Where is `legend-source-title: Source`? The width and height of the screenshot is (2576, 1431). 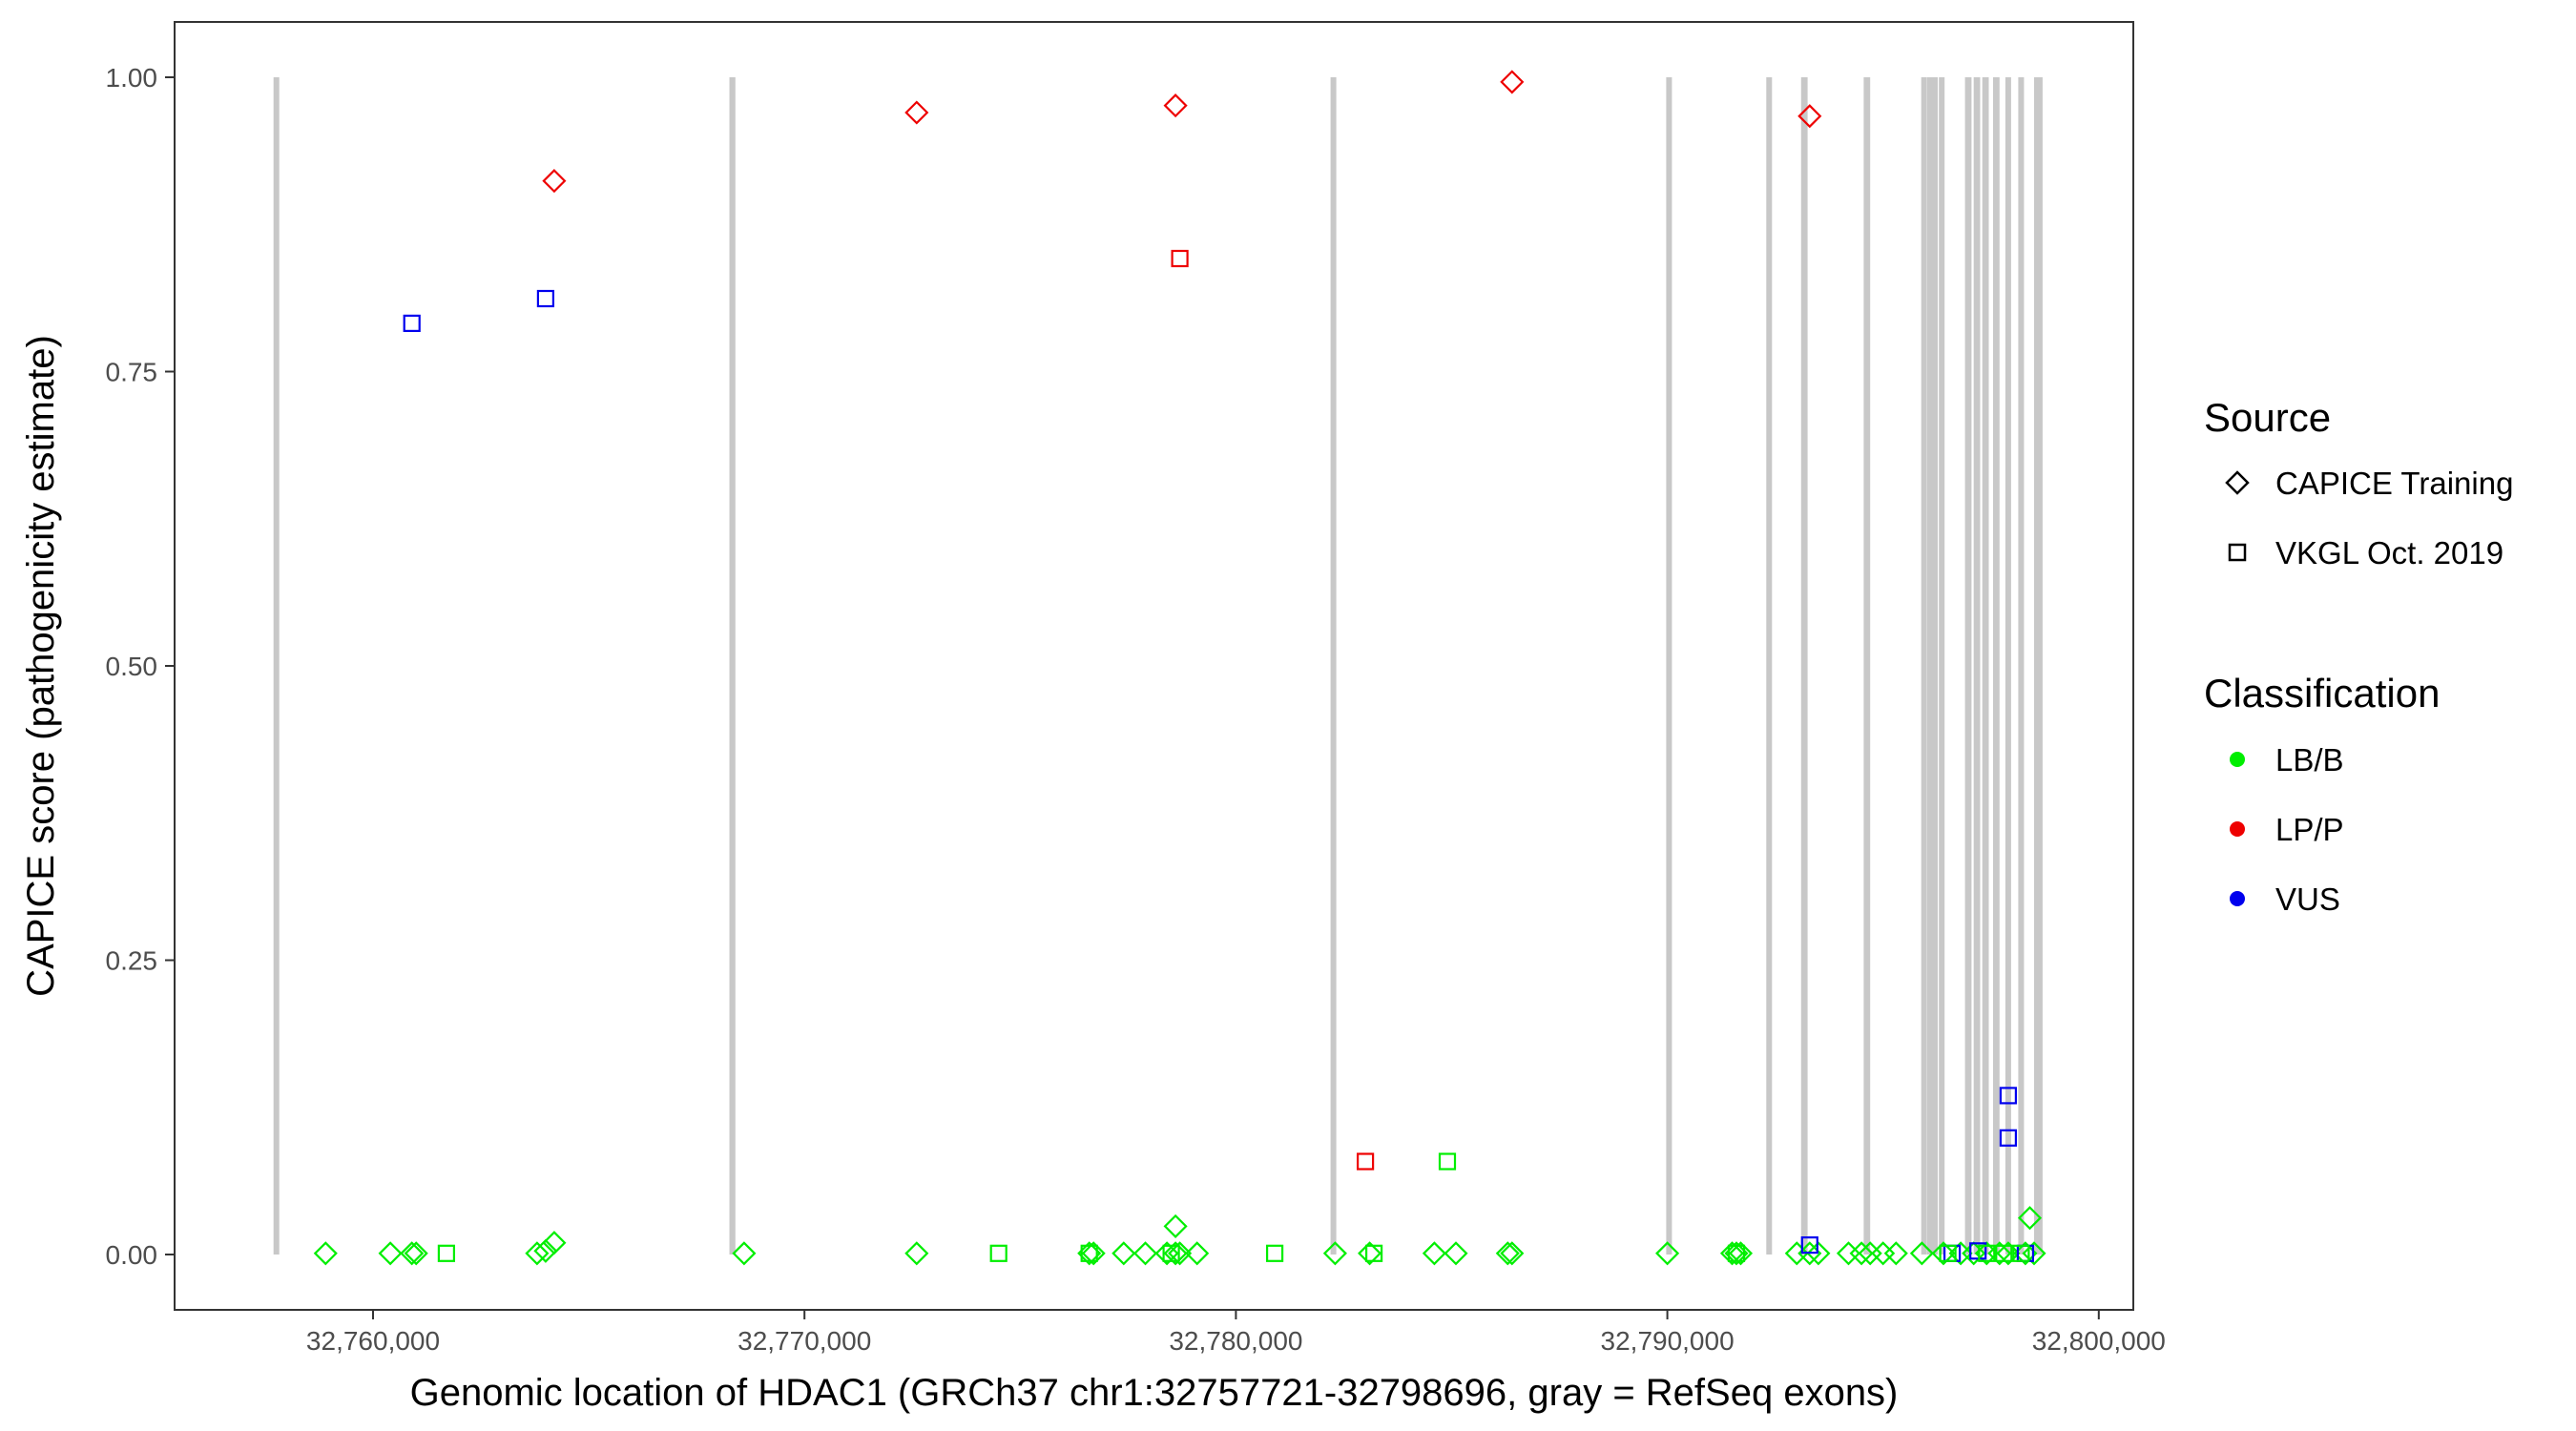
legend-source-title: Source is located at coordinates (2267, 417).